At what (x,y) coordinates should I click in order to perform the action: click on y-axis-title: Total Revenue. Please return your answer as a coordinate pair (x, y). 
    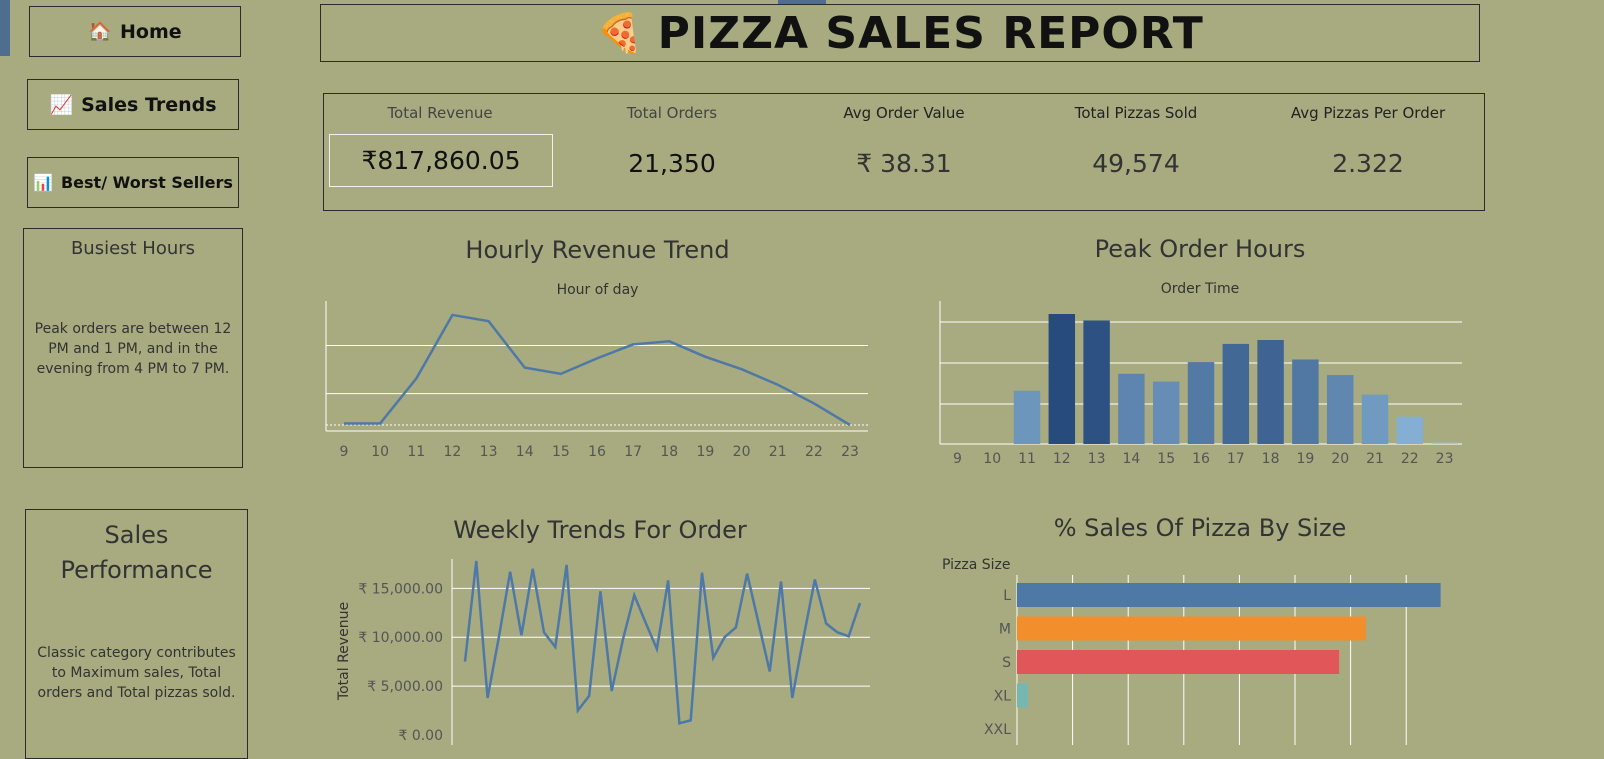
    Looking at the image, I should click on (344, 651).